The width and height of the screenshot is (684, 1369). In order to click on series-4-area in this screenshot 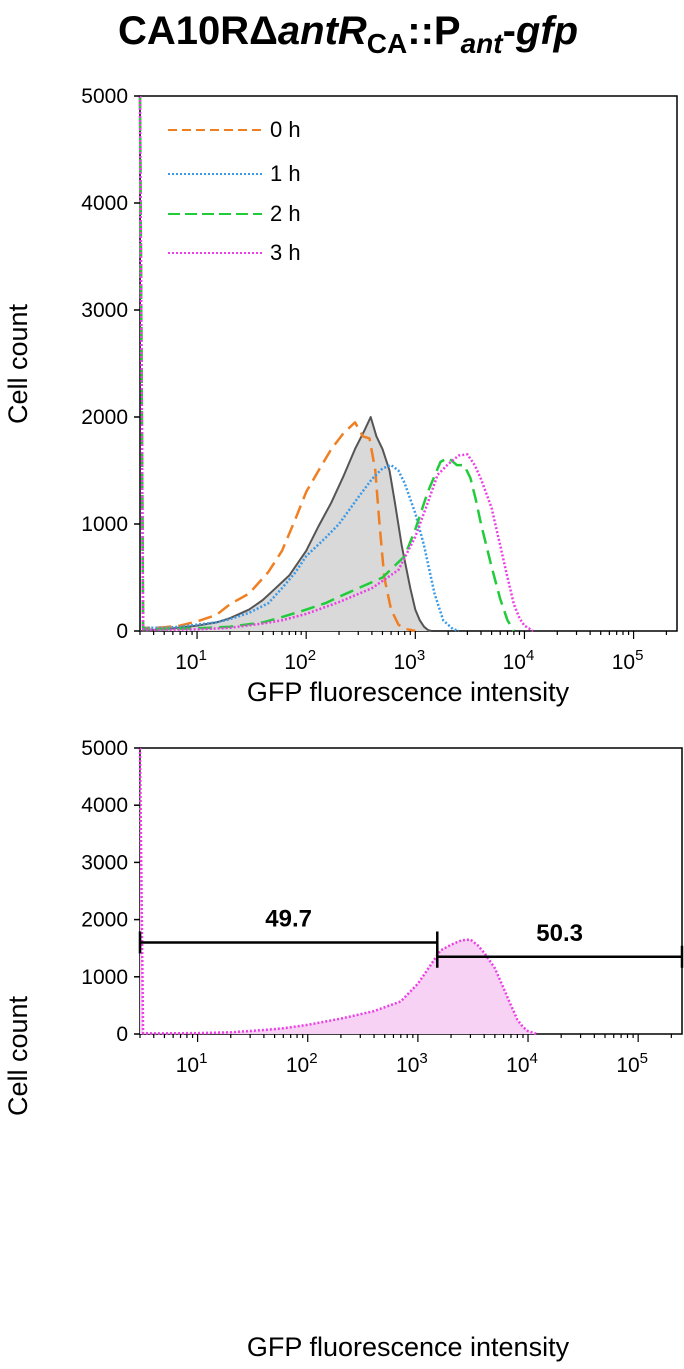, I will do `click(286, 524)`.